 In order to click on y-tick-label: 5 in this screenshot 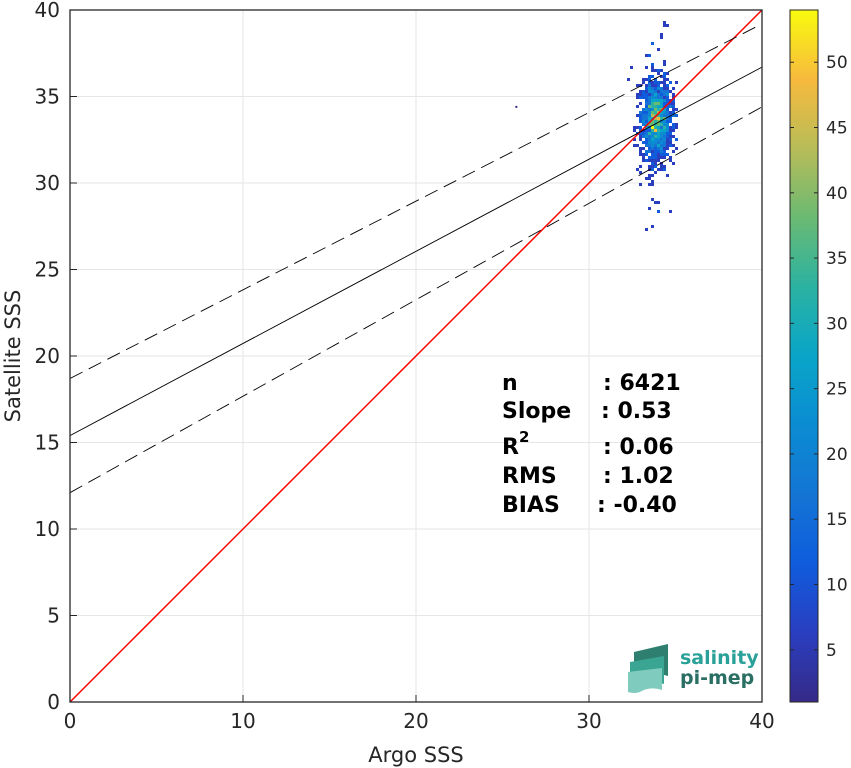, I will do `click(53, 616)`.